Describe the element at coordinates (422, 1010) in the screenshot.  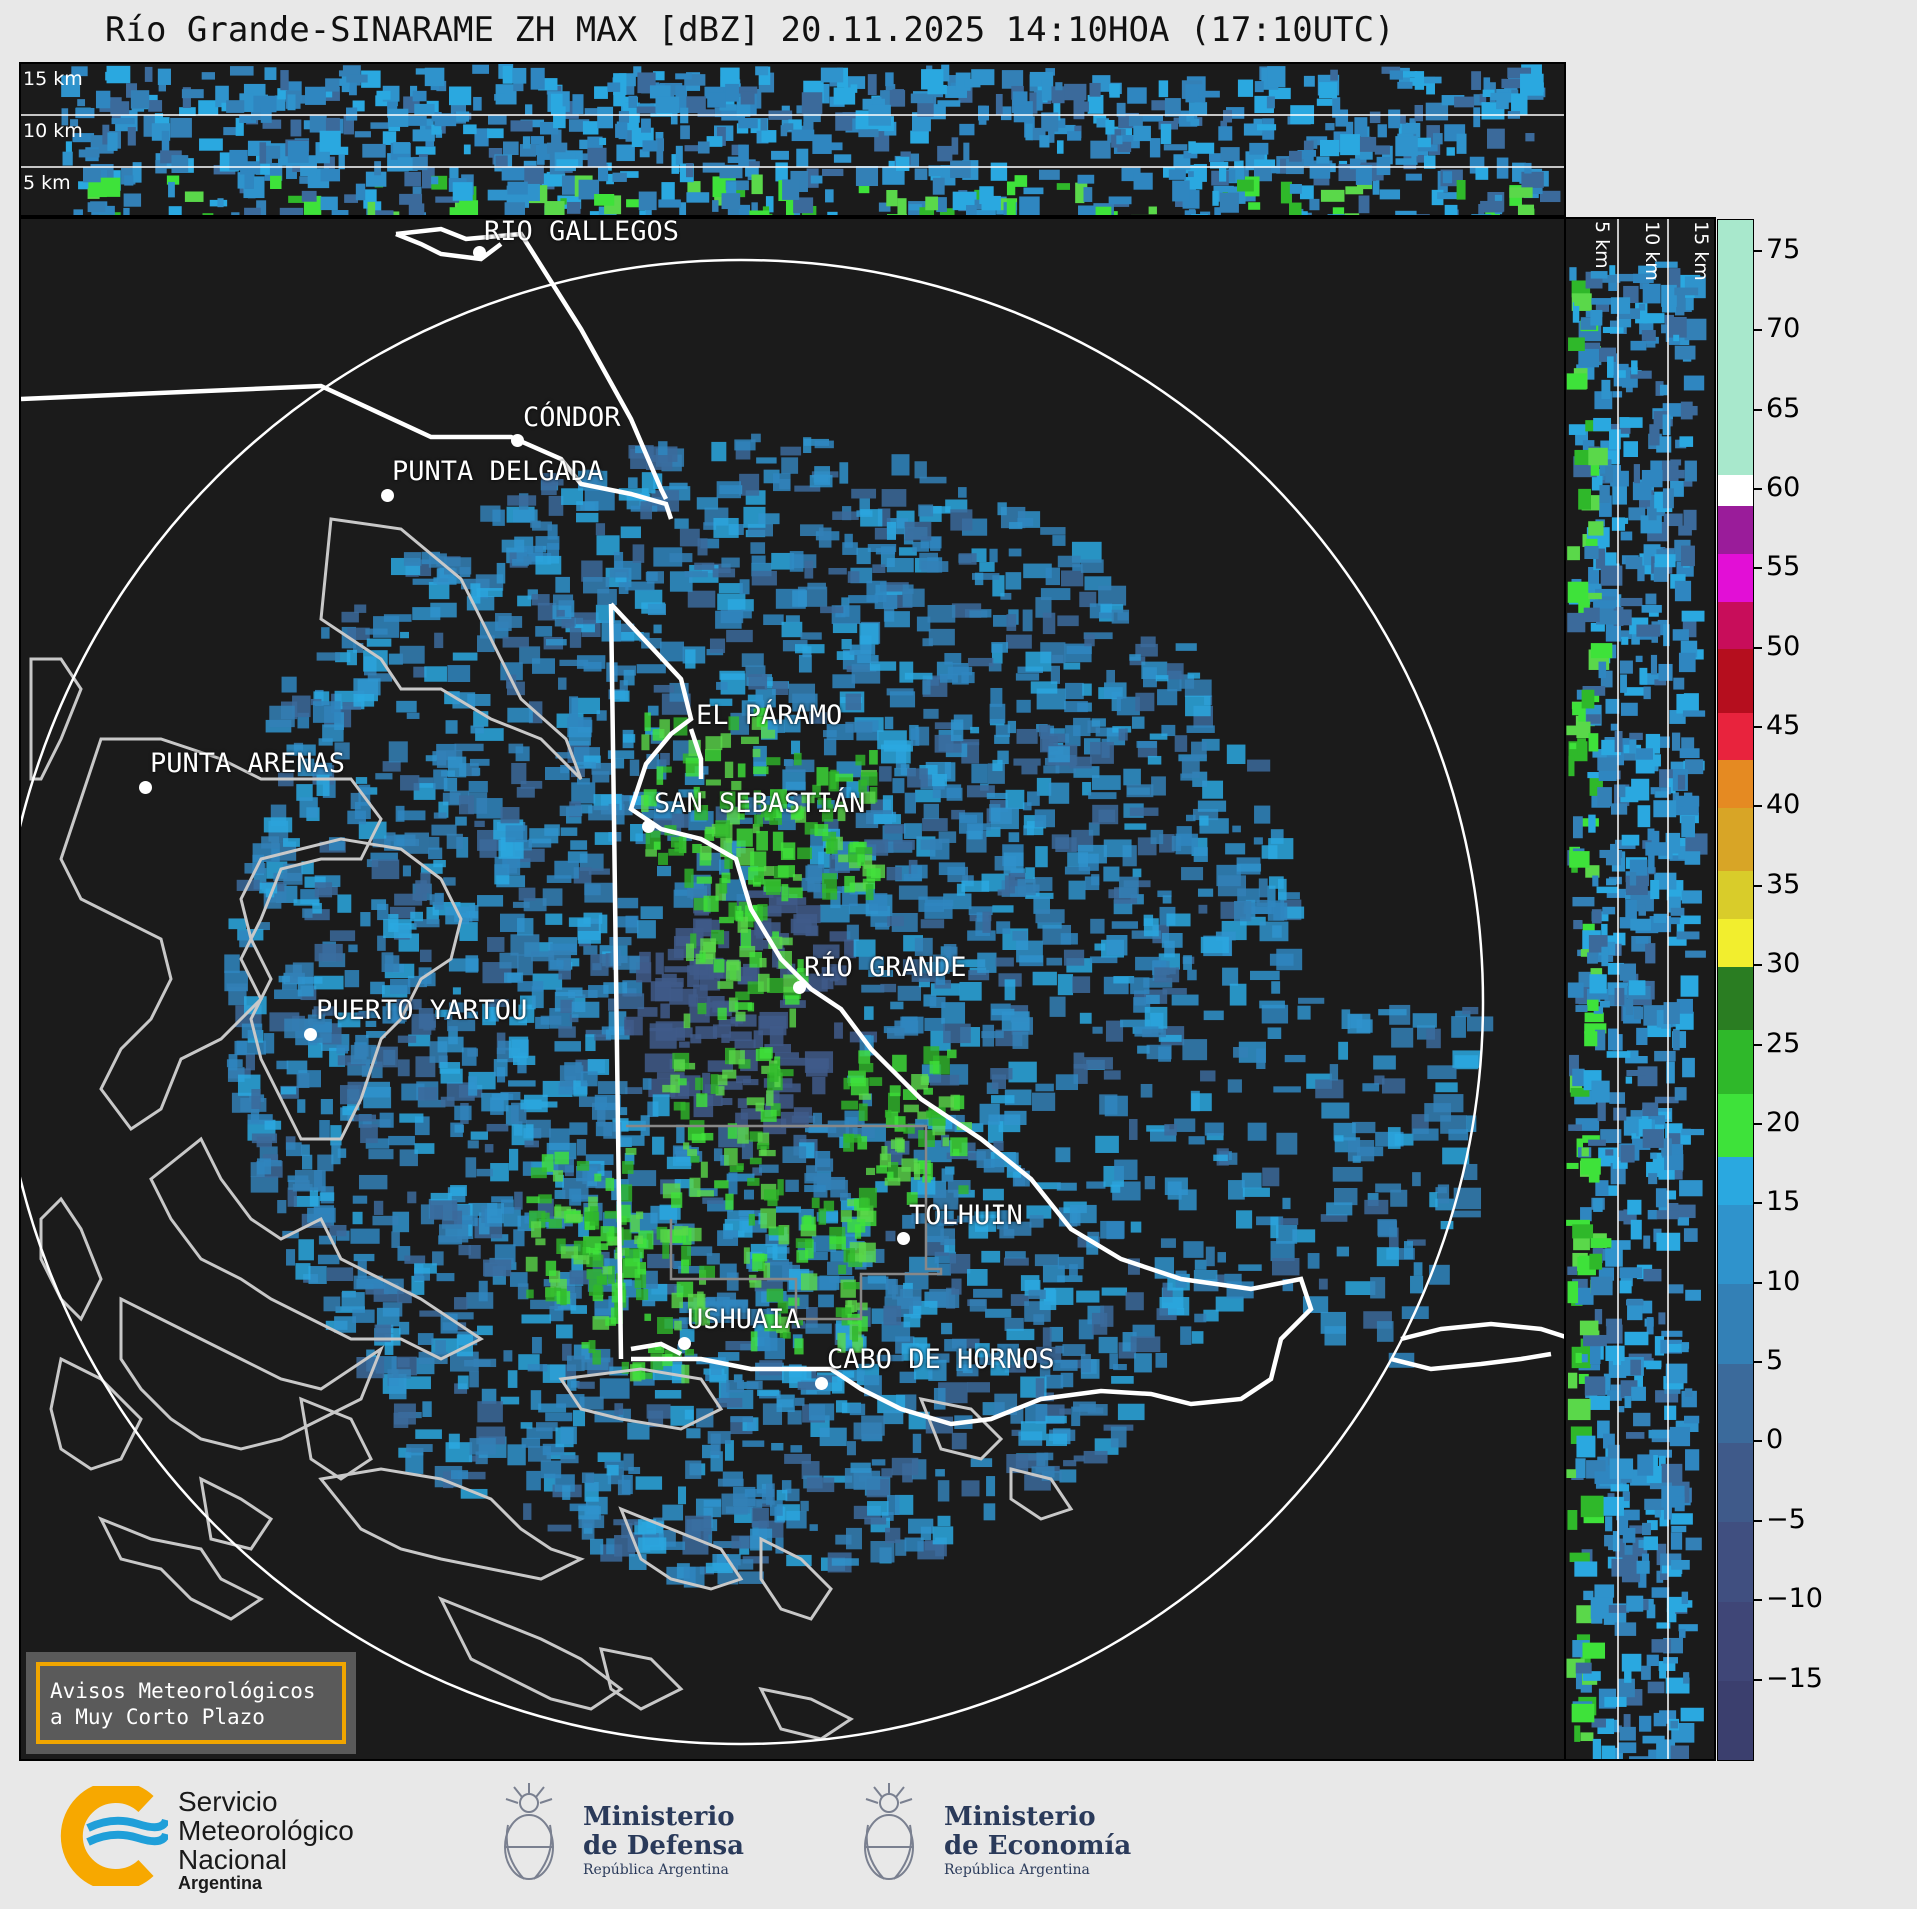
I see `city-label-puerto-yartou: PUERTO YARTOU` at that location.